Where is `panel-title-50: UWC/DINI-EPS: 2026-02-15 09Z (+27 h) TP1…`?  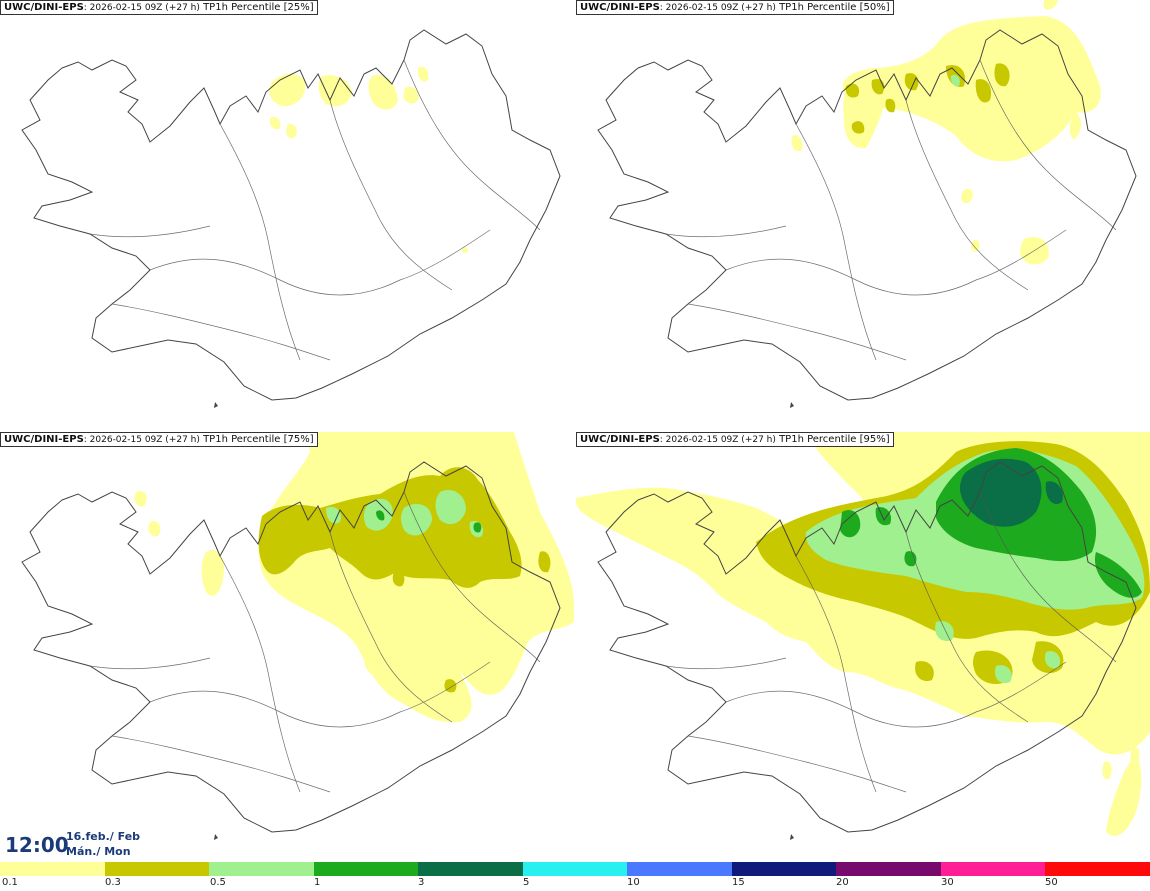 panel-title-50: UWC/DINI-EPS: 2026-02-15 09Z (+27 h) TP1… is located at coordinates (735, 7).